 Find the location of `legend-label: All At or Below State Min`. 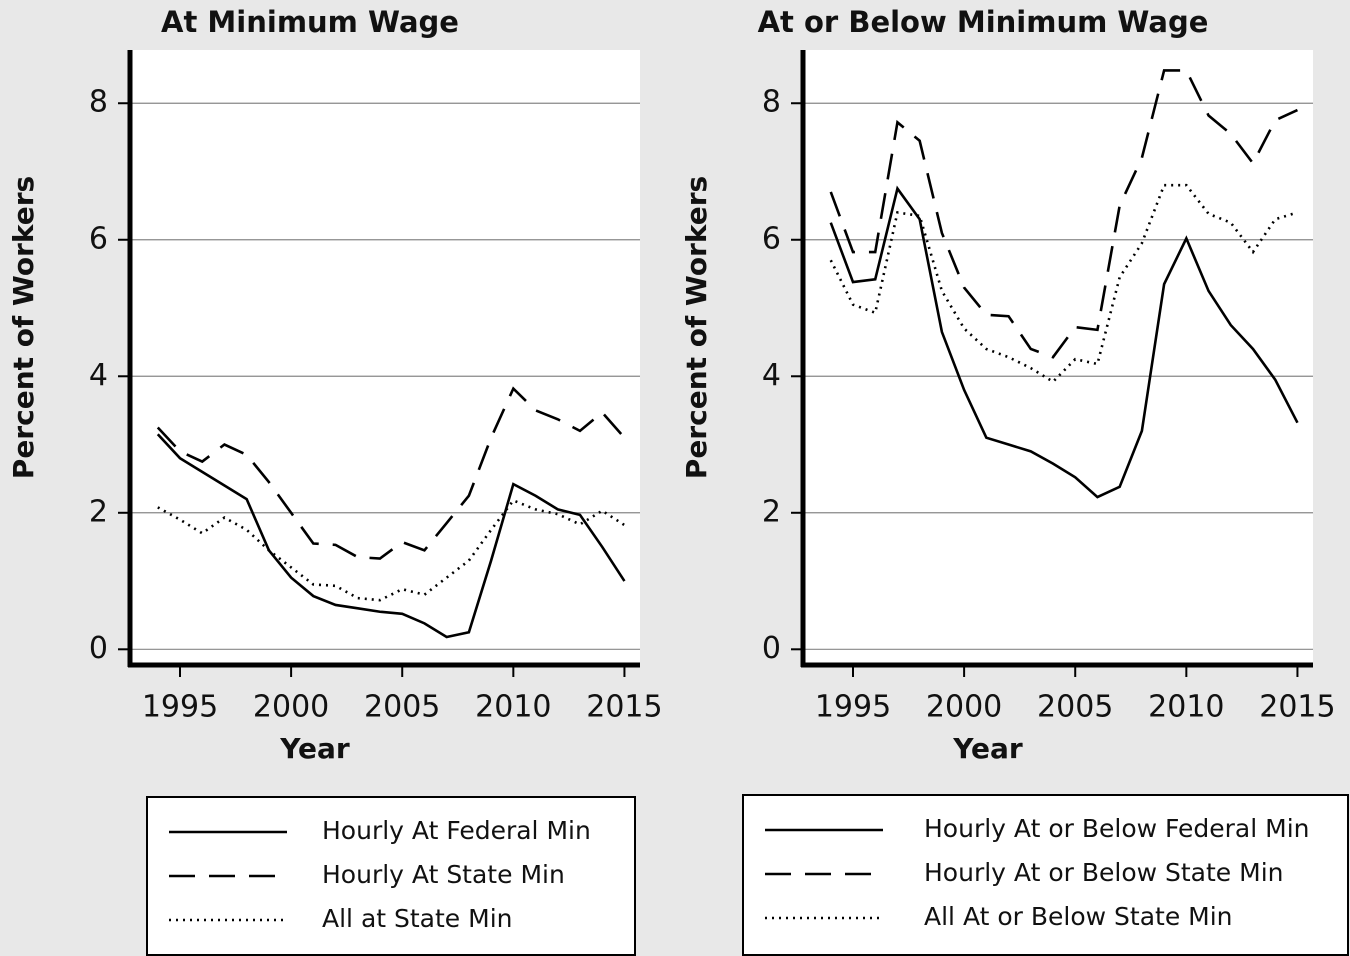

legend-label: All At or Below State Min is located at coordinates (1078, 916).